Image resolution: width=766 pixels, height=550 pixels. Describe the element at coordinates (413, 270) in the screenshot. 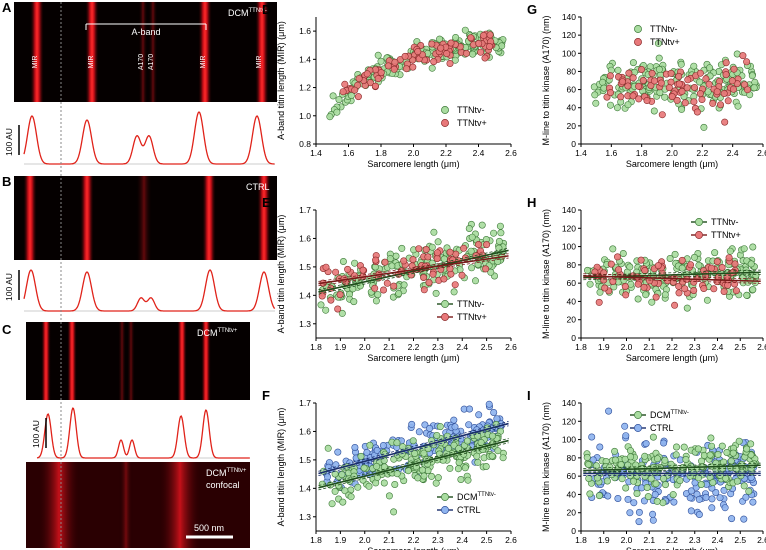

I see `fit-line` at that location.